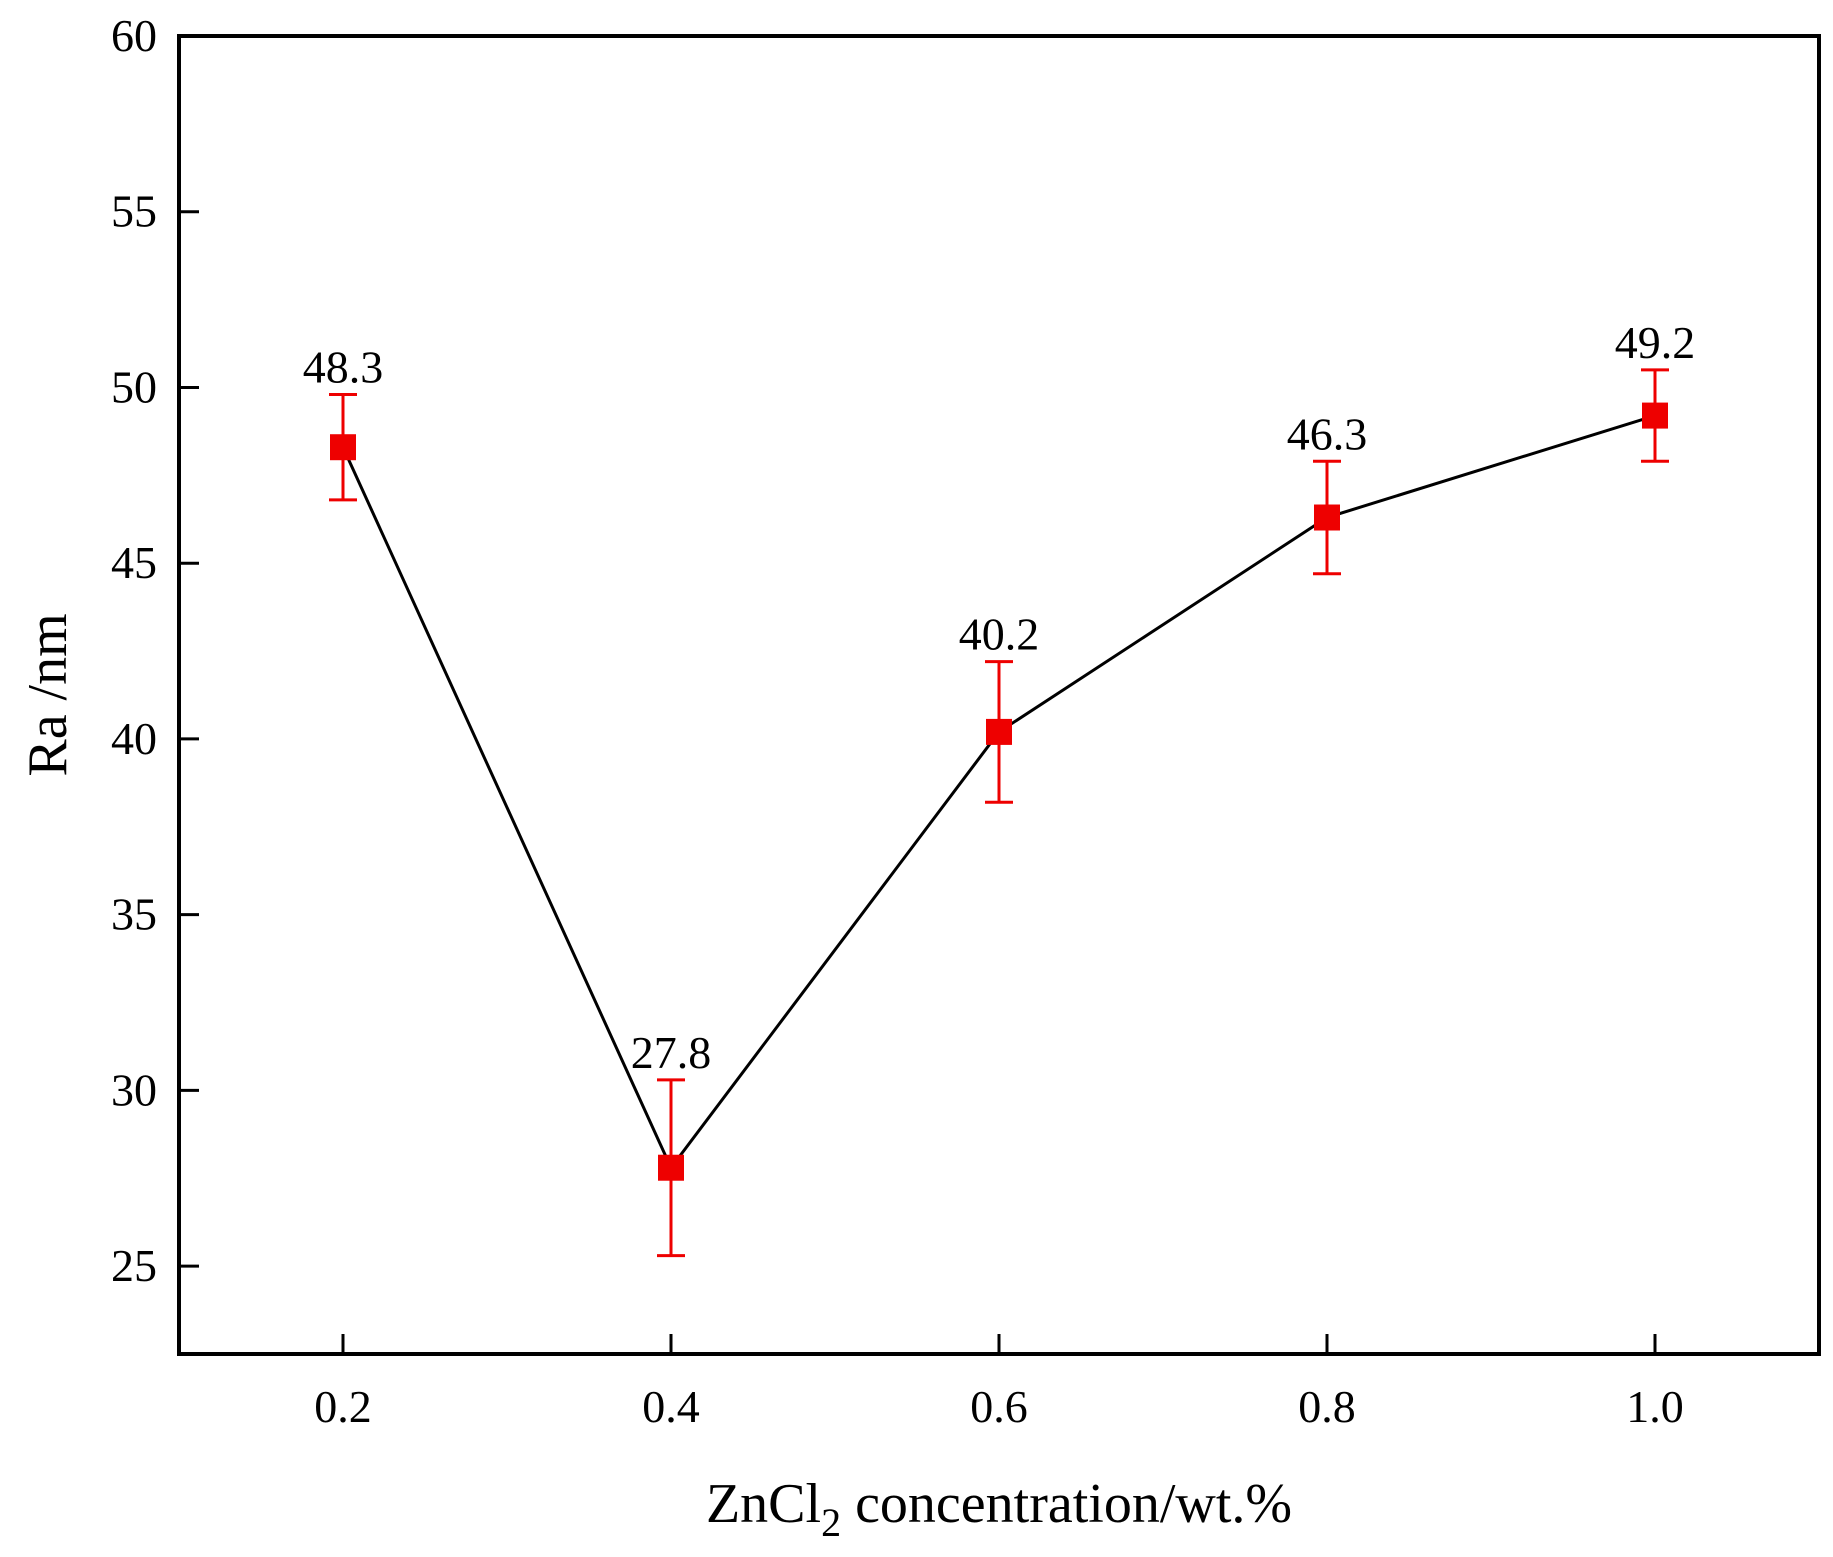  What do you see at coordinates (48, 694) in the screenshot?
I see `y-axis-title: Ra /nm` at bounding box center [48, 694].